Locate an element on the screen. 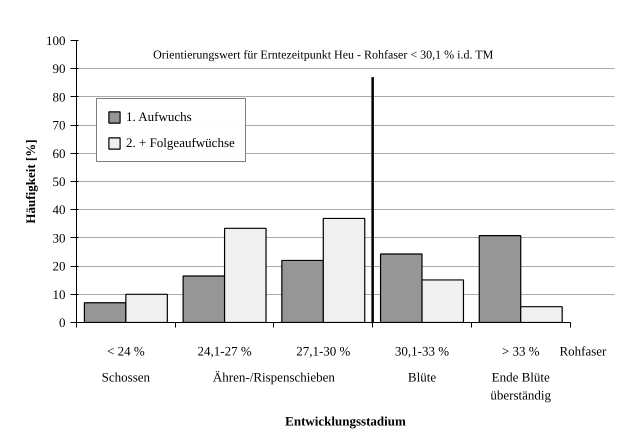 The height and width of the screenshot is (431, 620). legend-label: 1. Aufwuchs is located at coordinates (159, 117).